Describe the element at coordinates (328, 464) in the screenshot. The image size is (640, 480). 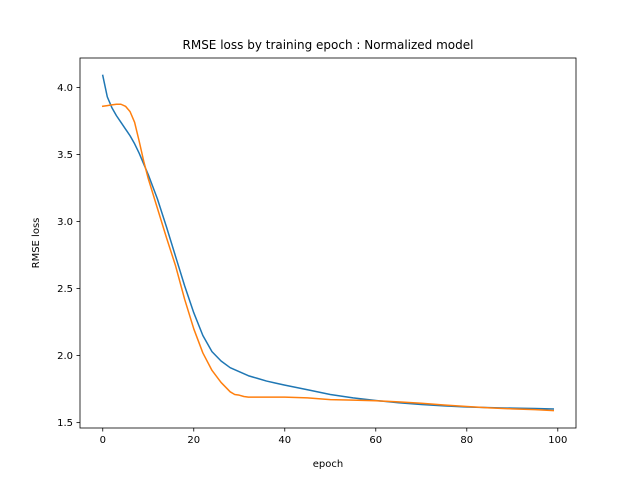
I see `x-axis-label: epoch` at that location.